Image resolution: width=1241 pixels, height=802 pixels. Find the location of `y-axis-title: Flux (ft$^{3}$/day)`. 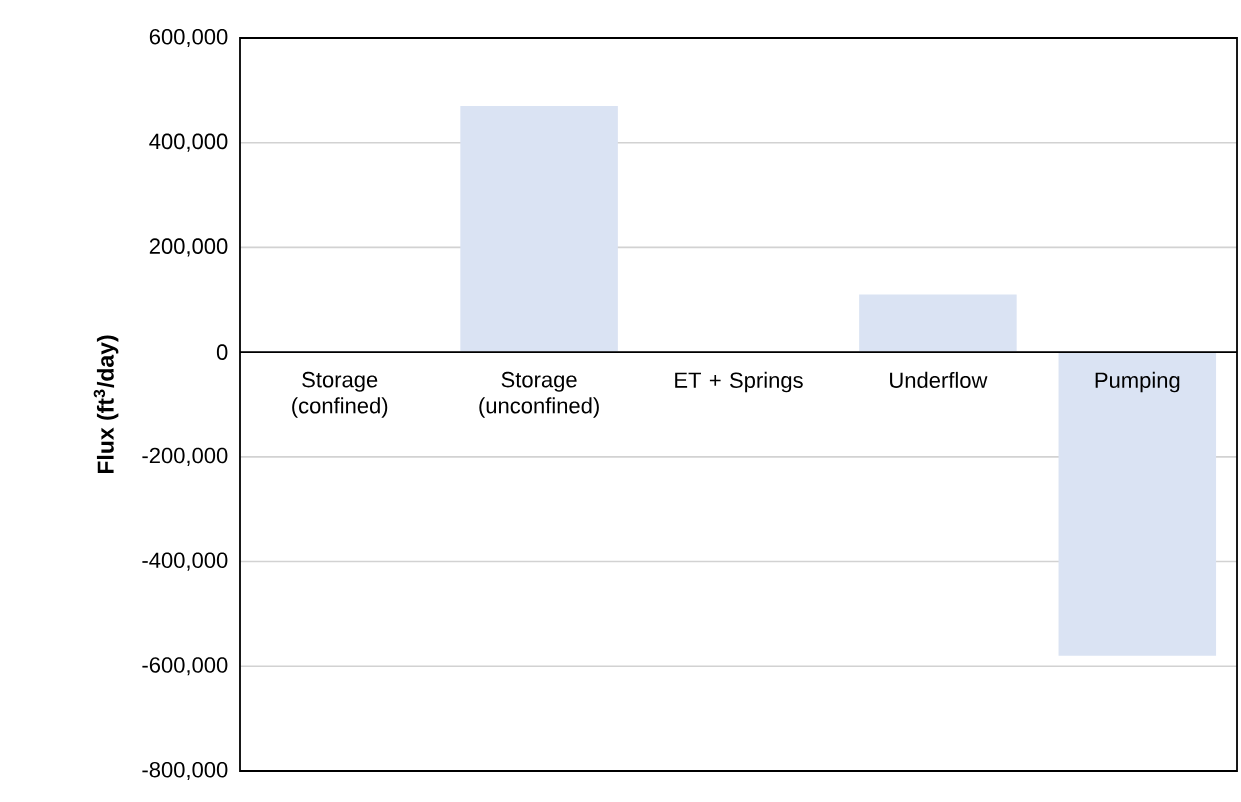

y-axis-title: Flux (ft$^{3}$/day) is located at coordinates (106, 404).